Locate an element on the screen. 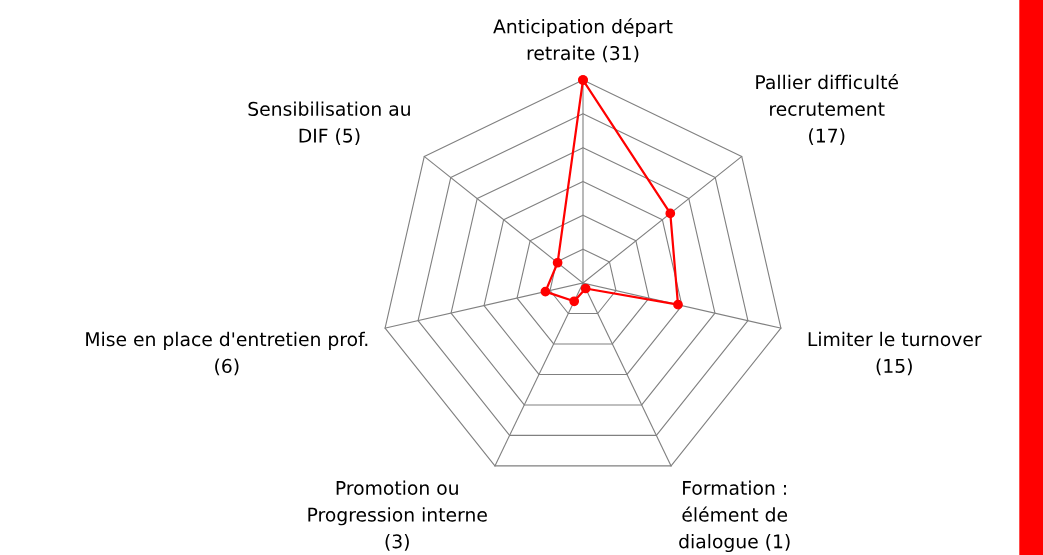  spoke-label: Limiter le turnover (15) is located at coordinates (895, 353).